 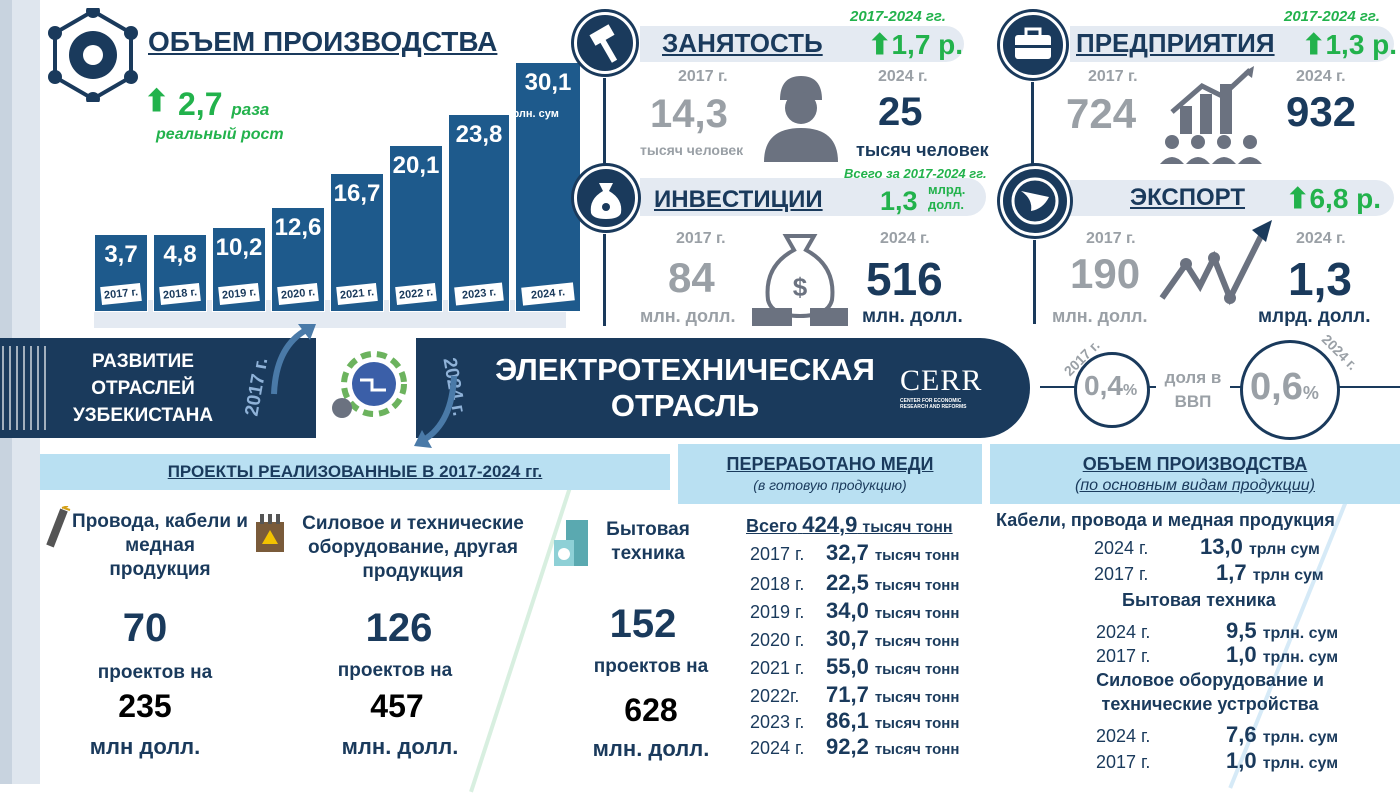 What do you see at coordinates (1345, 198) in the screenshot?
I see `export-growth-value: 6,8 р.` at bounding box center [1345, 198].